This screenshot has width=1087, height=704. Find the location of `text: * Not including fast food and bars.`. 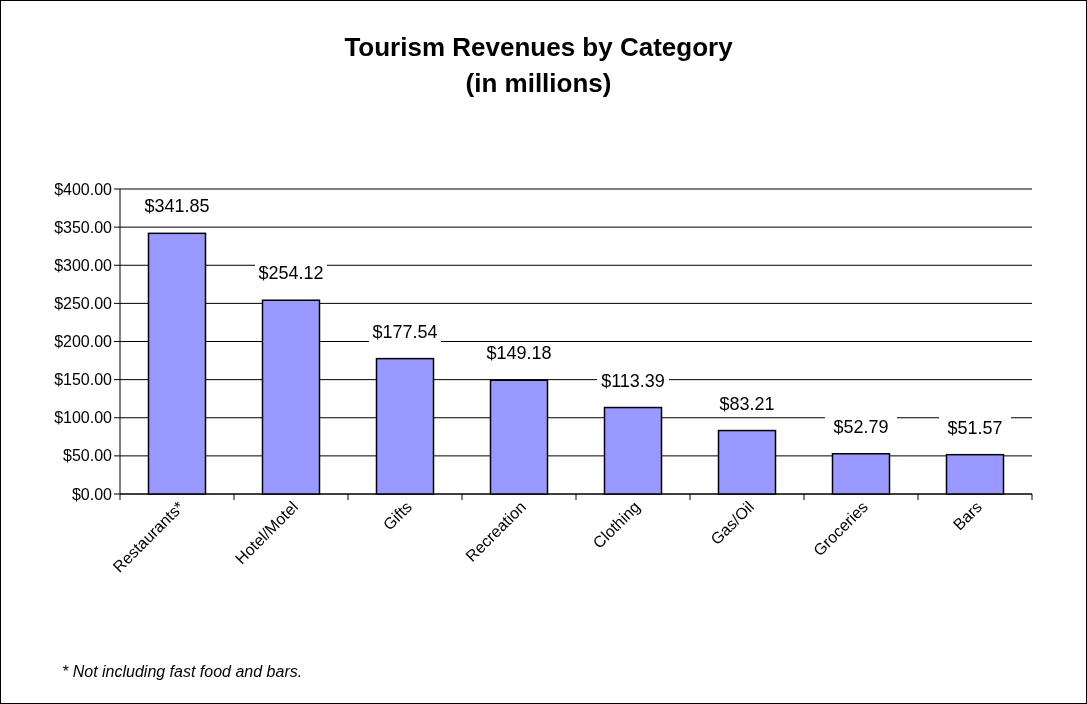

text: * Not including fast food and bars. is located at coordinates (182, 671).